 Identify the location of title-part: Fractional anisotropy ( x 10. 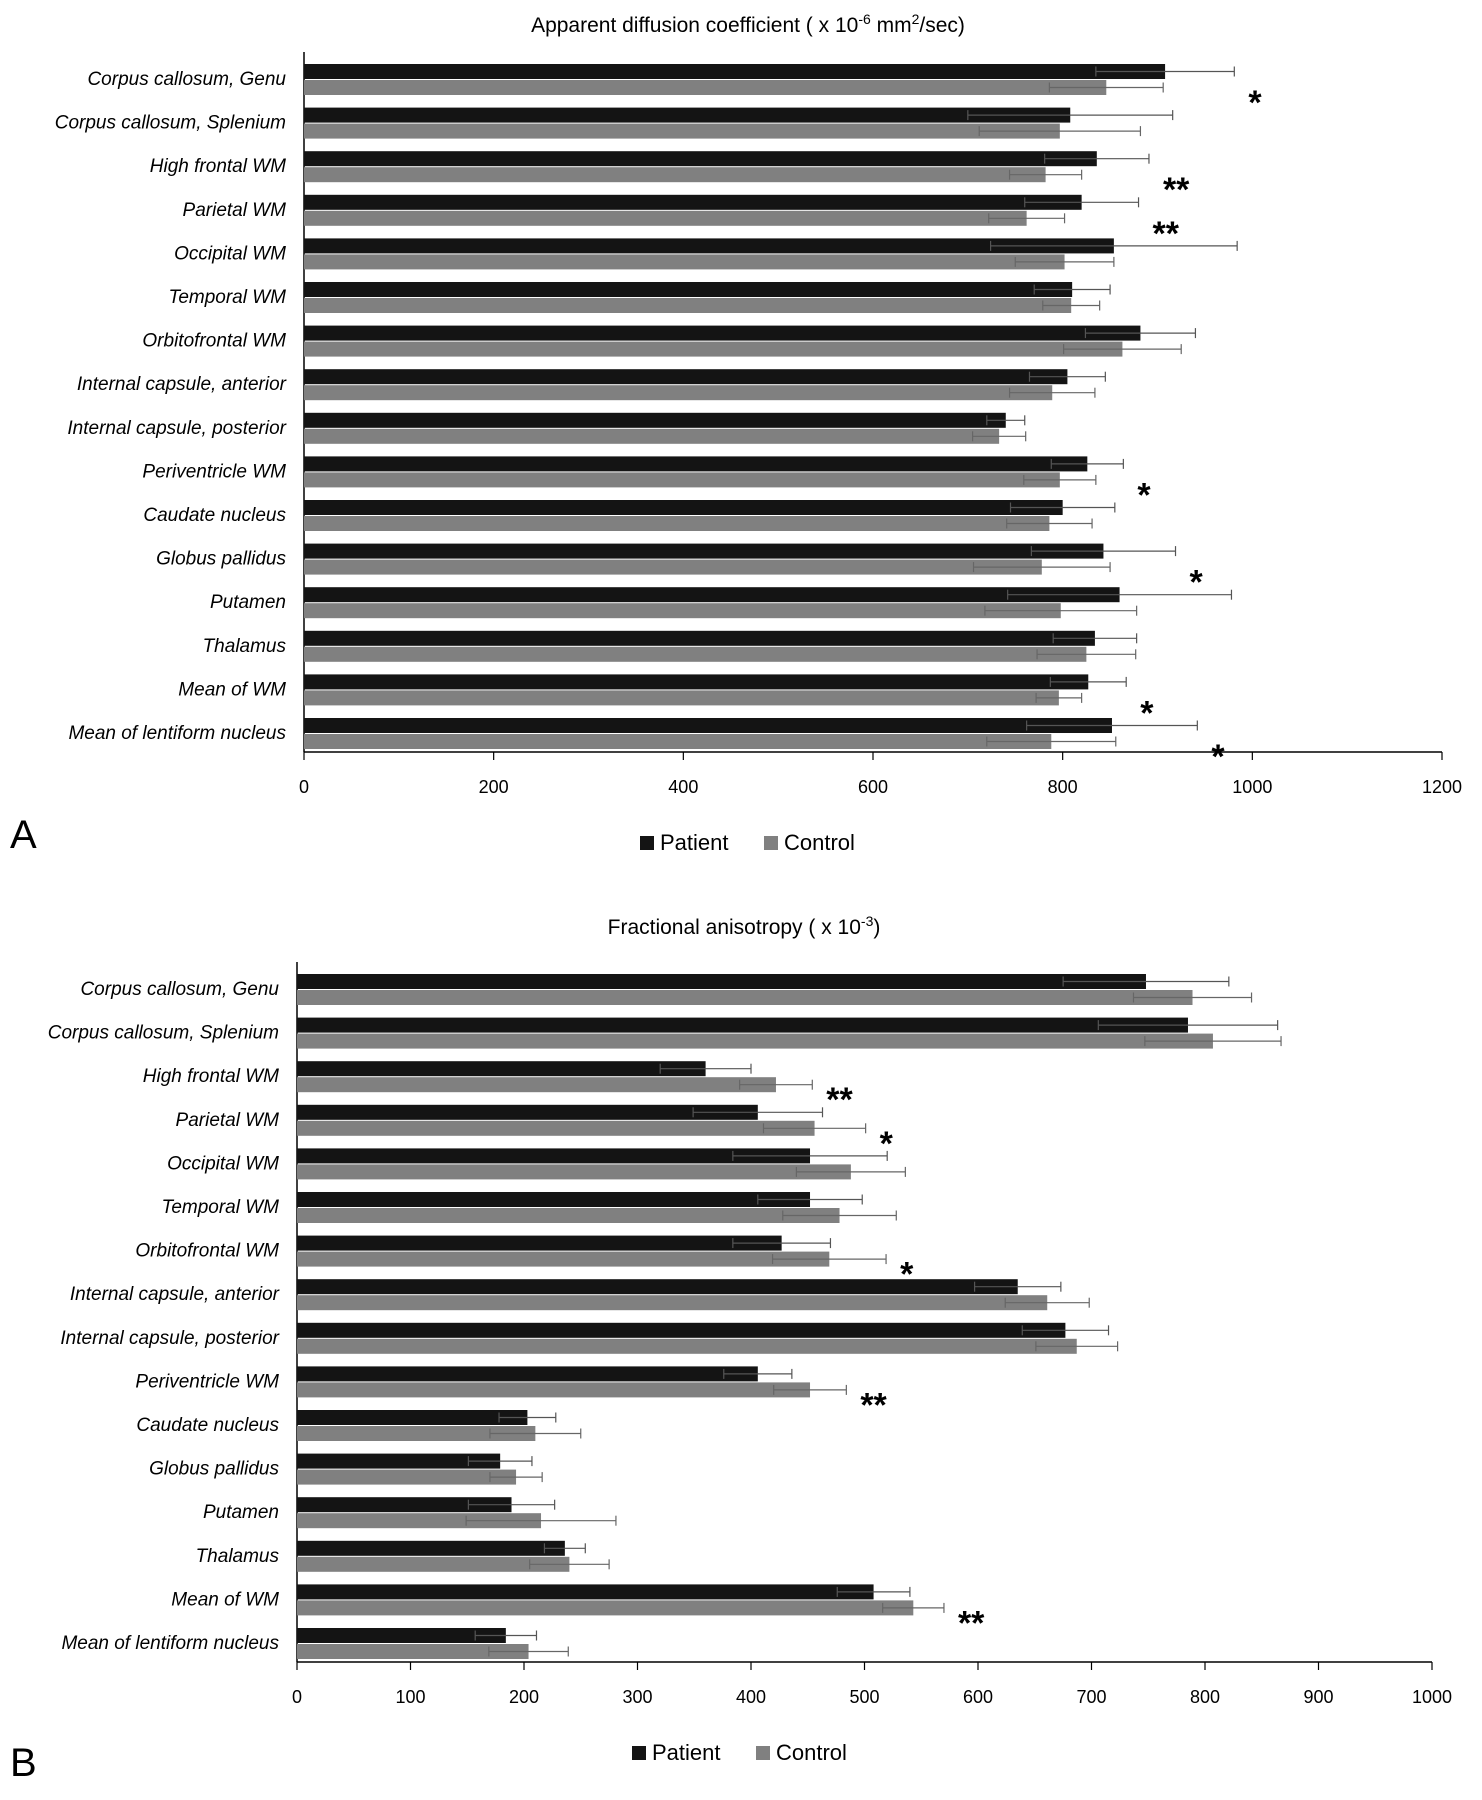
(734, 927).